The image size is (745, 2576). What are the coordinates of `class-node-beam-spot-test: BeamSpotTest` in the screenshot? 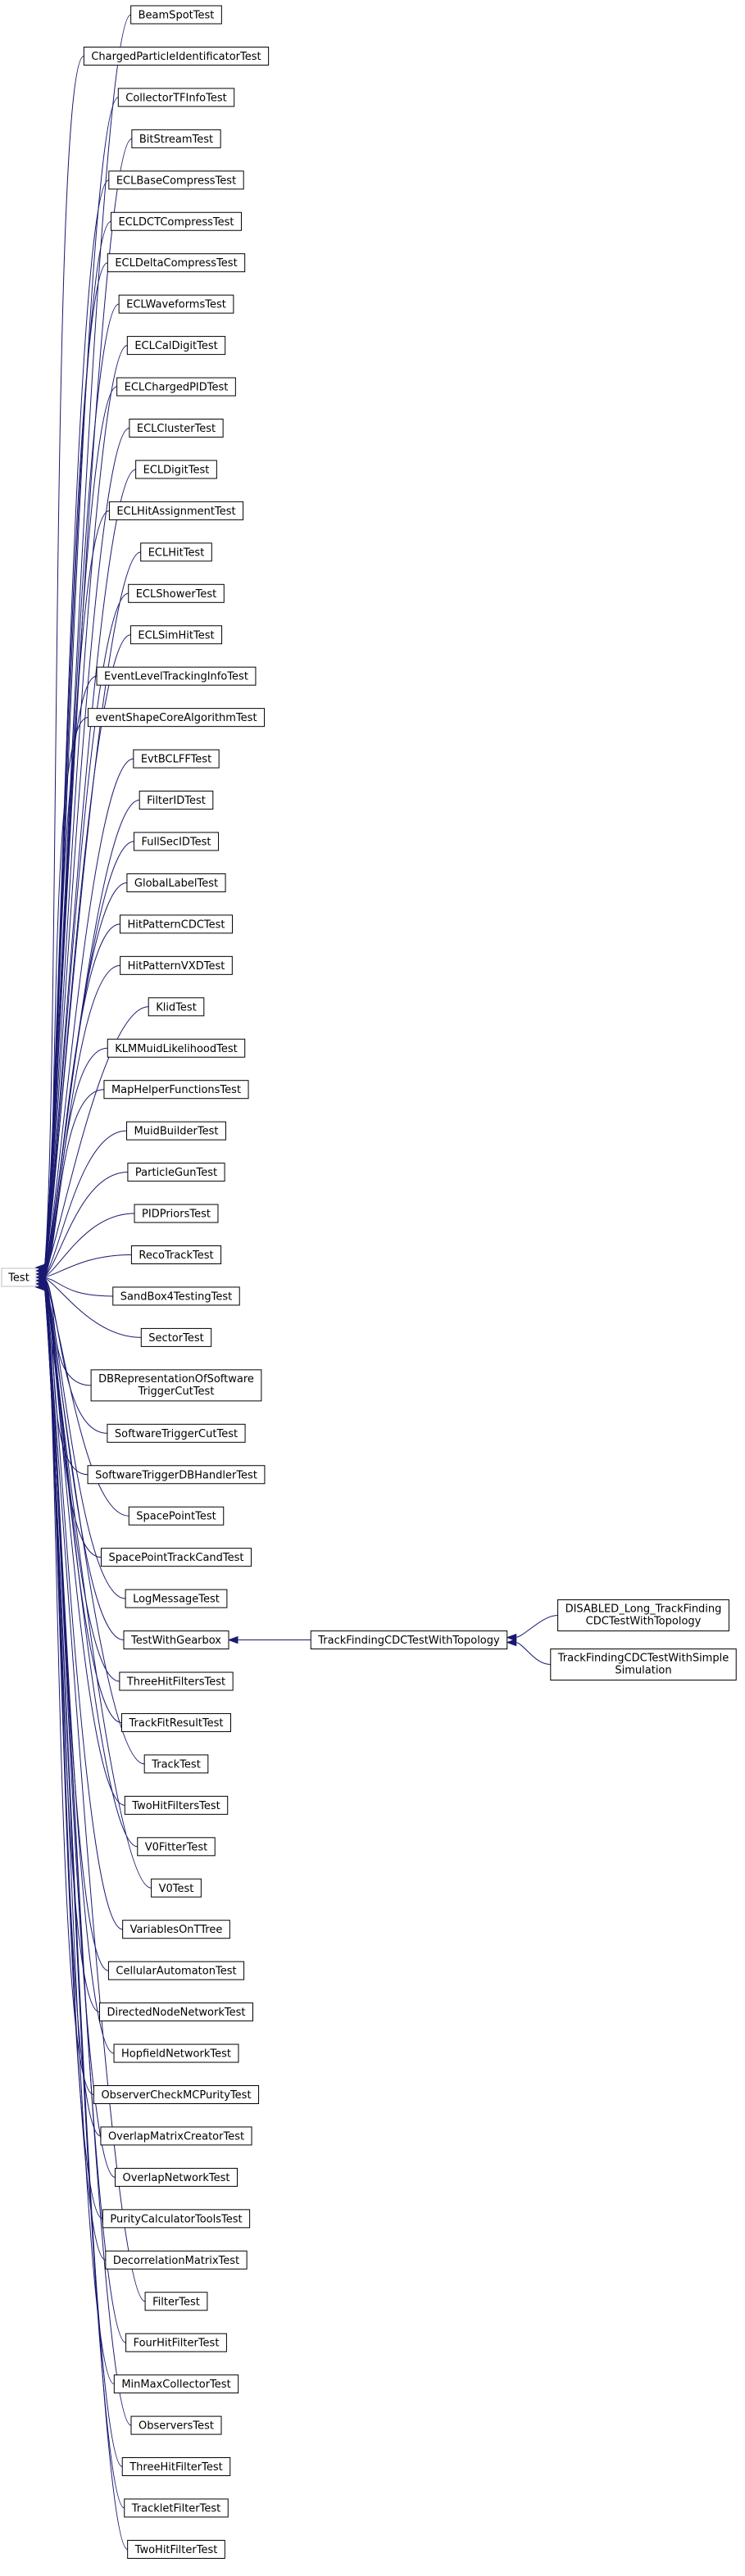 It's located at (176, 15).